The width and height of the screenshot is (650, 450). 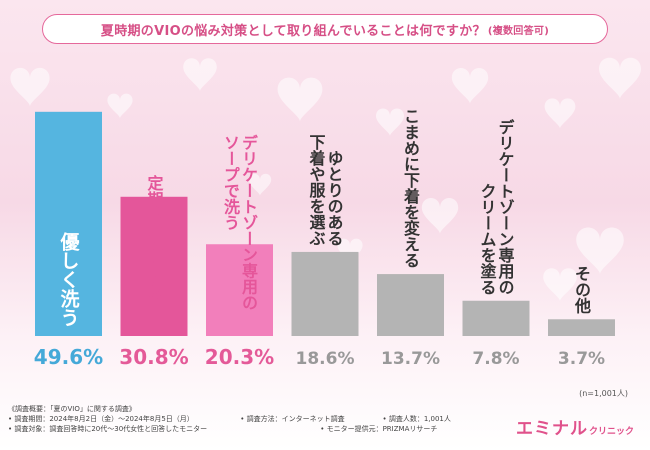 What do you see at coordinates (518, 31) in the screenshot?
I see `title-note: (複数回答可)` at bounding box center [518, 31].